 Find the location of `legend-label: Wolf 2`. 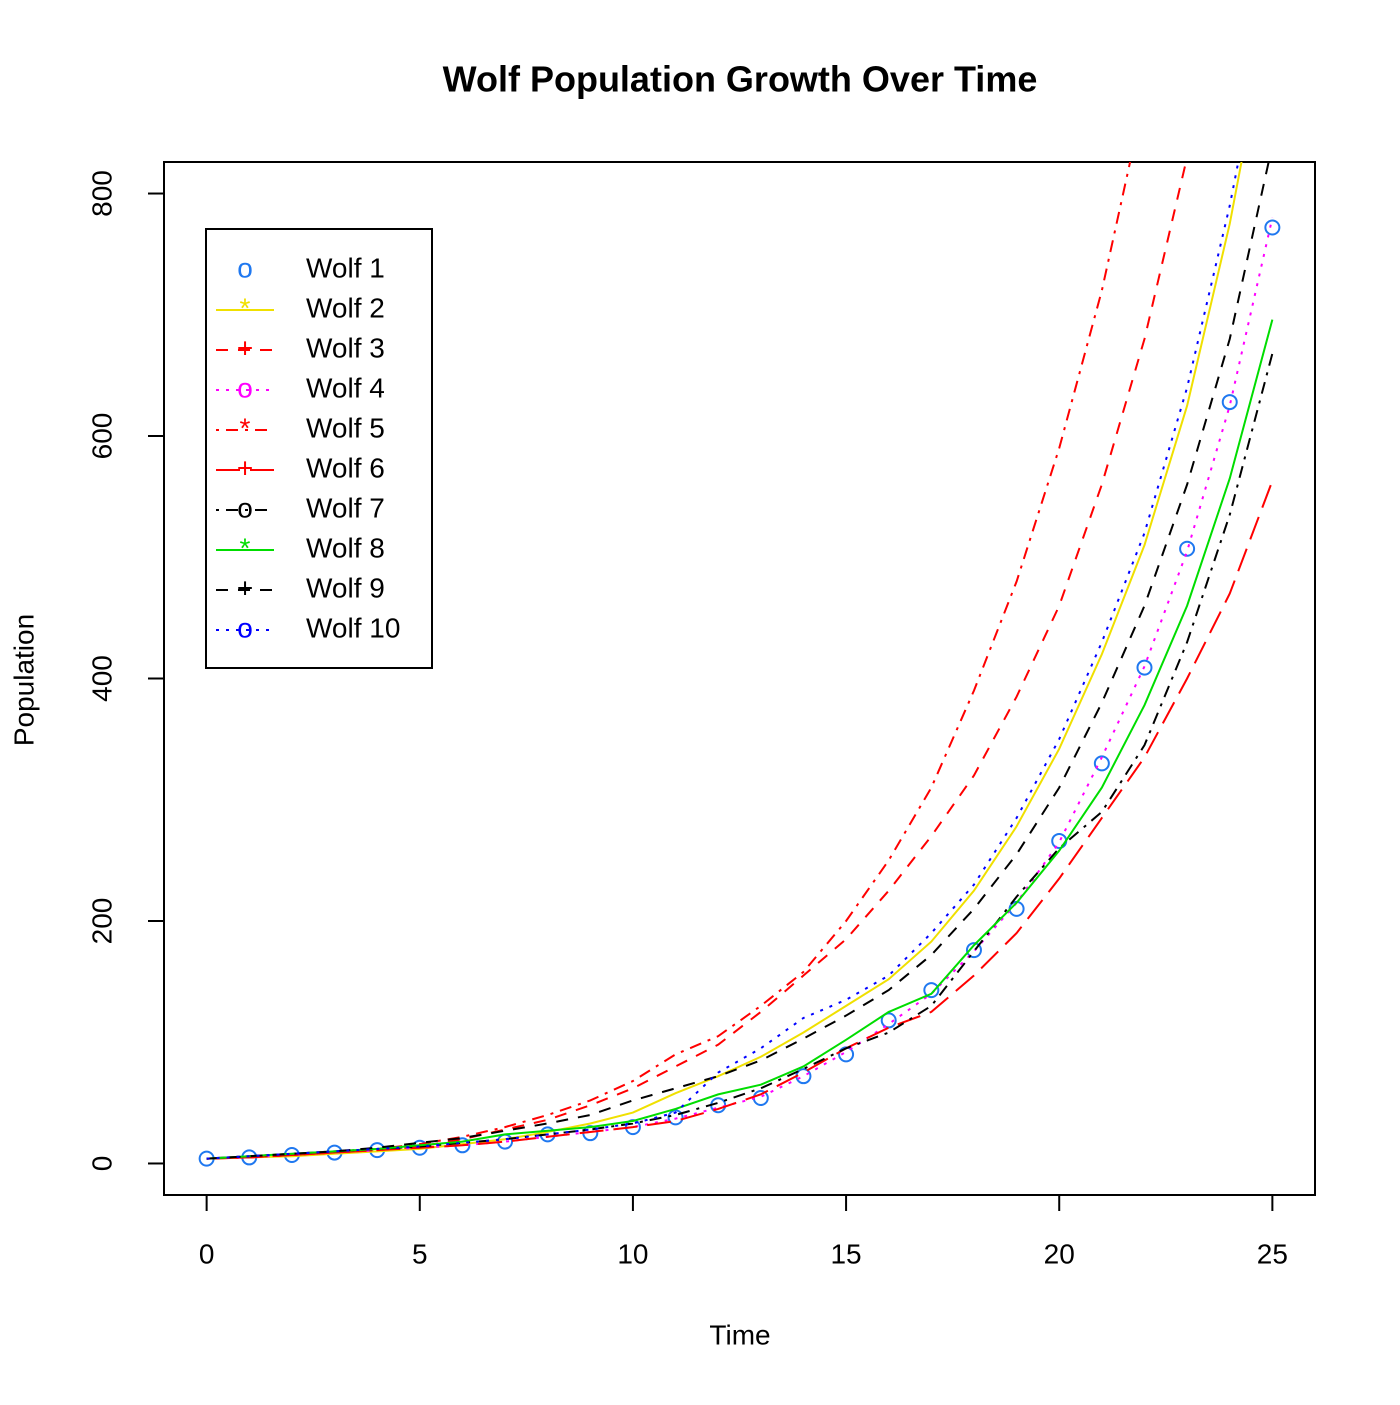

legend-label: Wolf 2 is located at coordinates (345, 307).